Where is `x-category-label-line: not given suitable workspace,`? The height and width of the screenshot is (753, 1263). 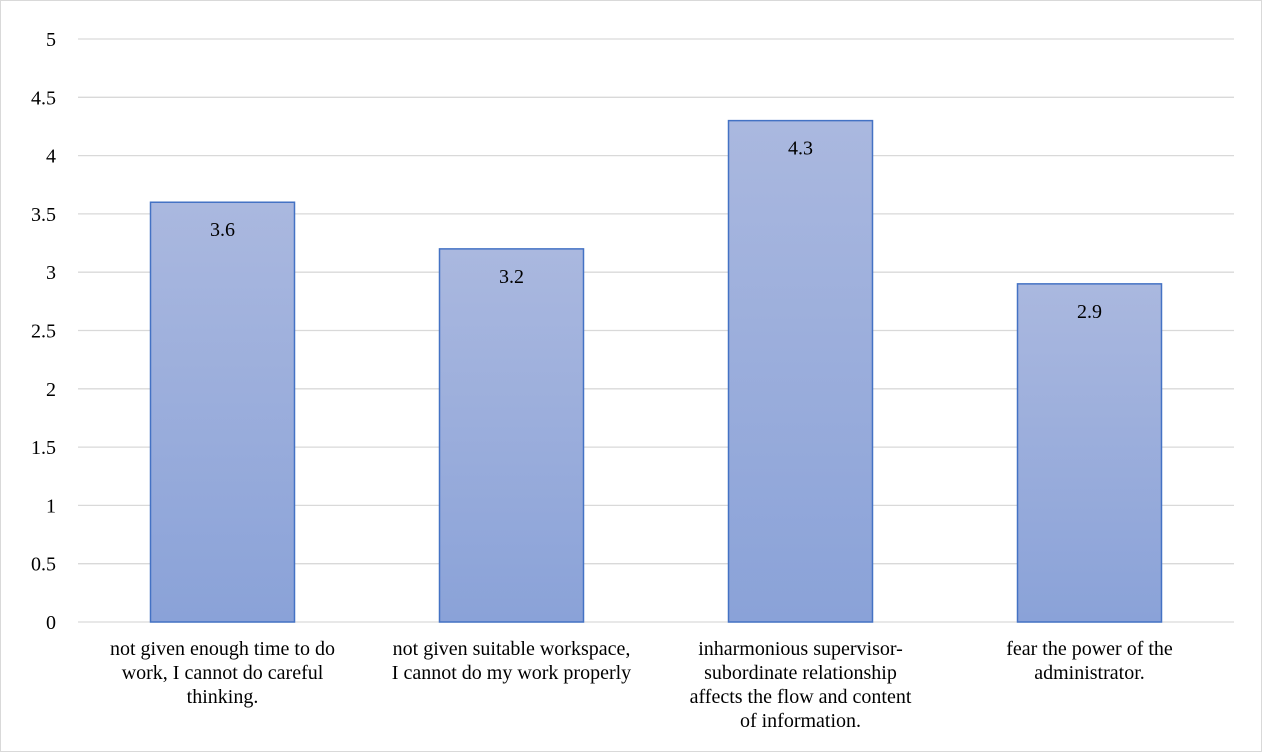 x-category-label-line: not given suitable workspace, is located at coordinates (512, 649).